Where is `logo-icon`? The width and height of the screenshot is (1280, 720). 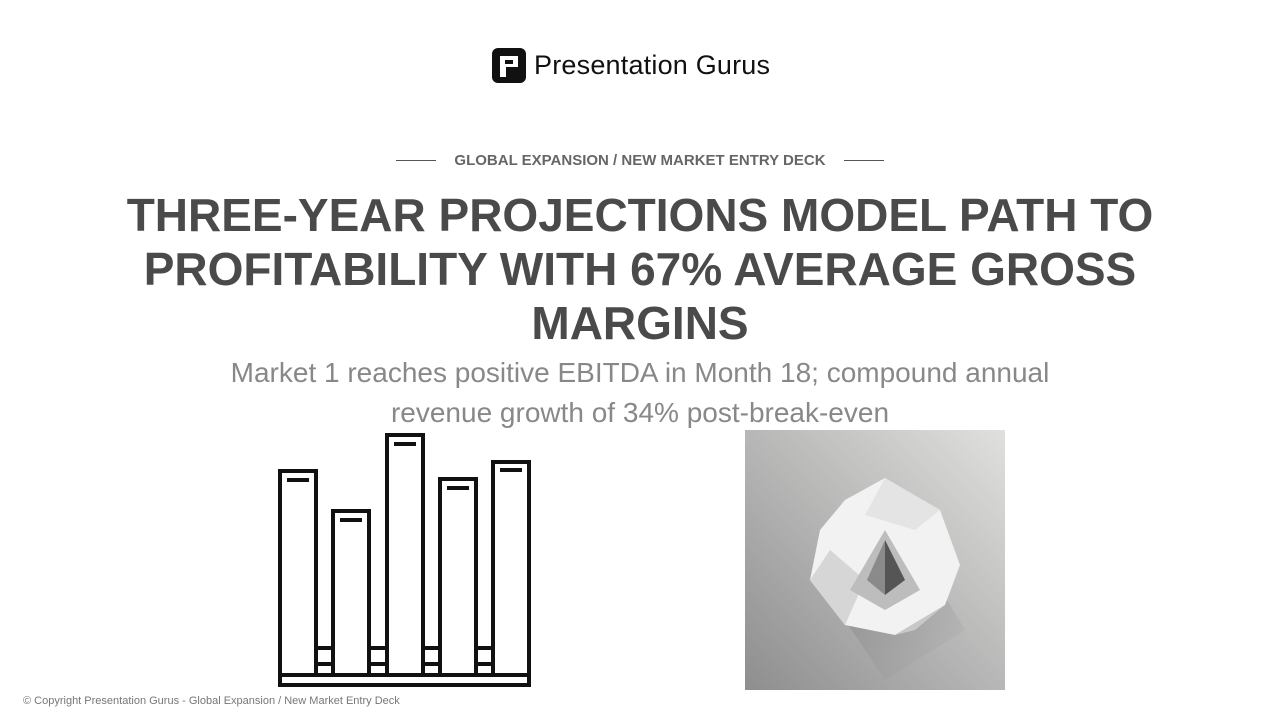
logo-icon is located at coordinates (509, 65).